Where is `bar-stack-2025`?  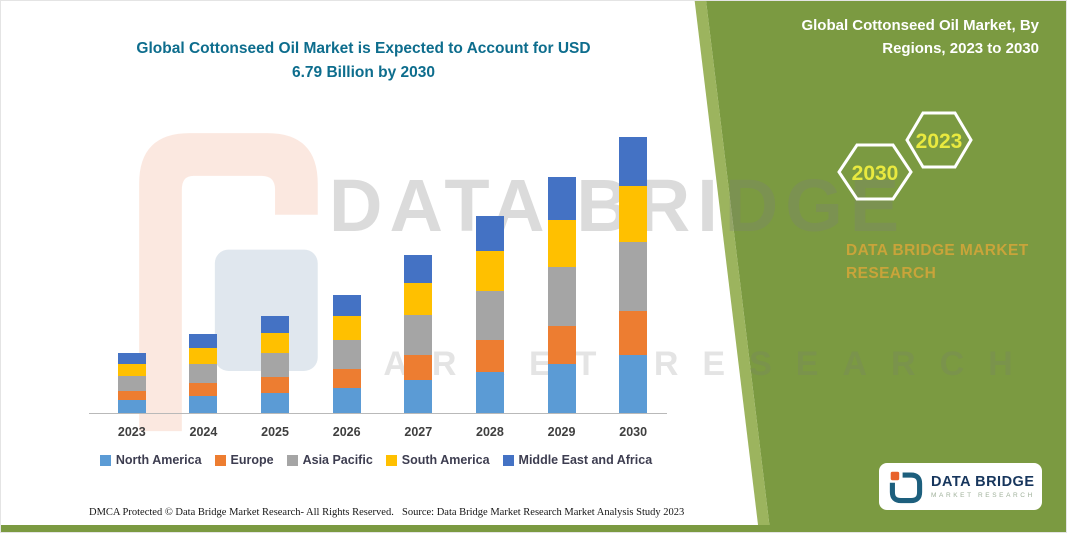 bar-stack-2025 is located at coordinates (275, 364).